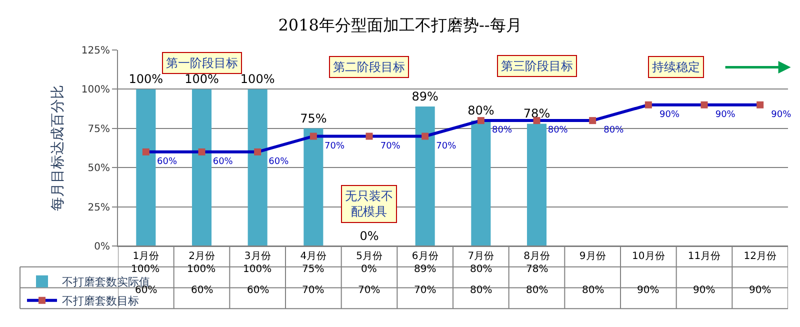  I want to click on data-label: 75%, so click(313, 269).